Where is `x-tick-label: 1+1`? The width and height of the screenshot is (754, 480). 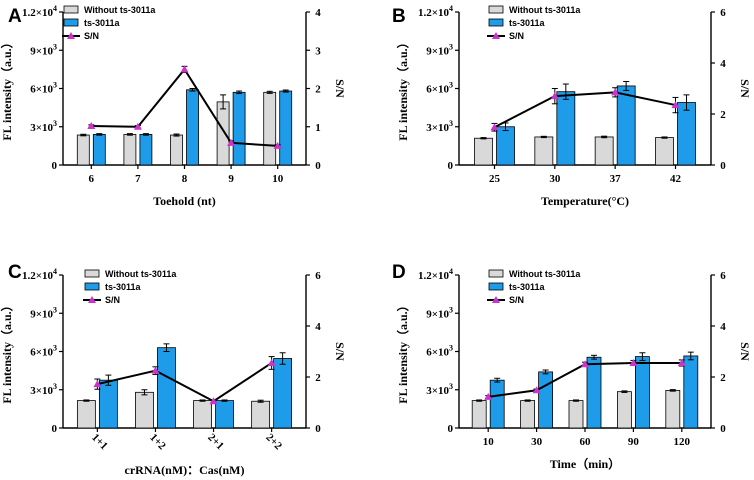
x-tick-label: 1+1 is located at coordinates (99, 442).